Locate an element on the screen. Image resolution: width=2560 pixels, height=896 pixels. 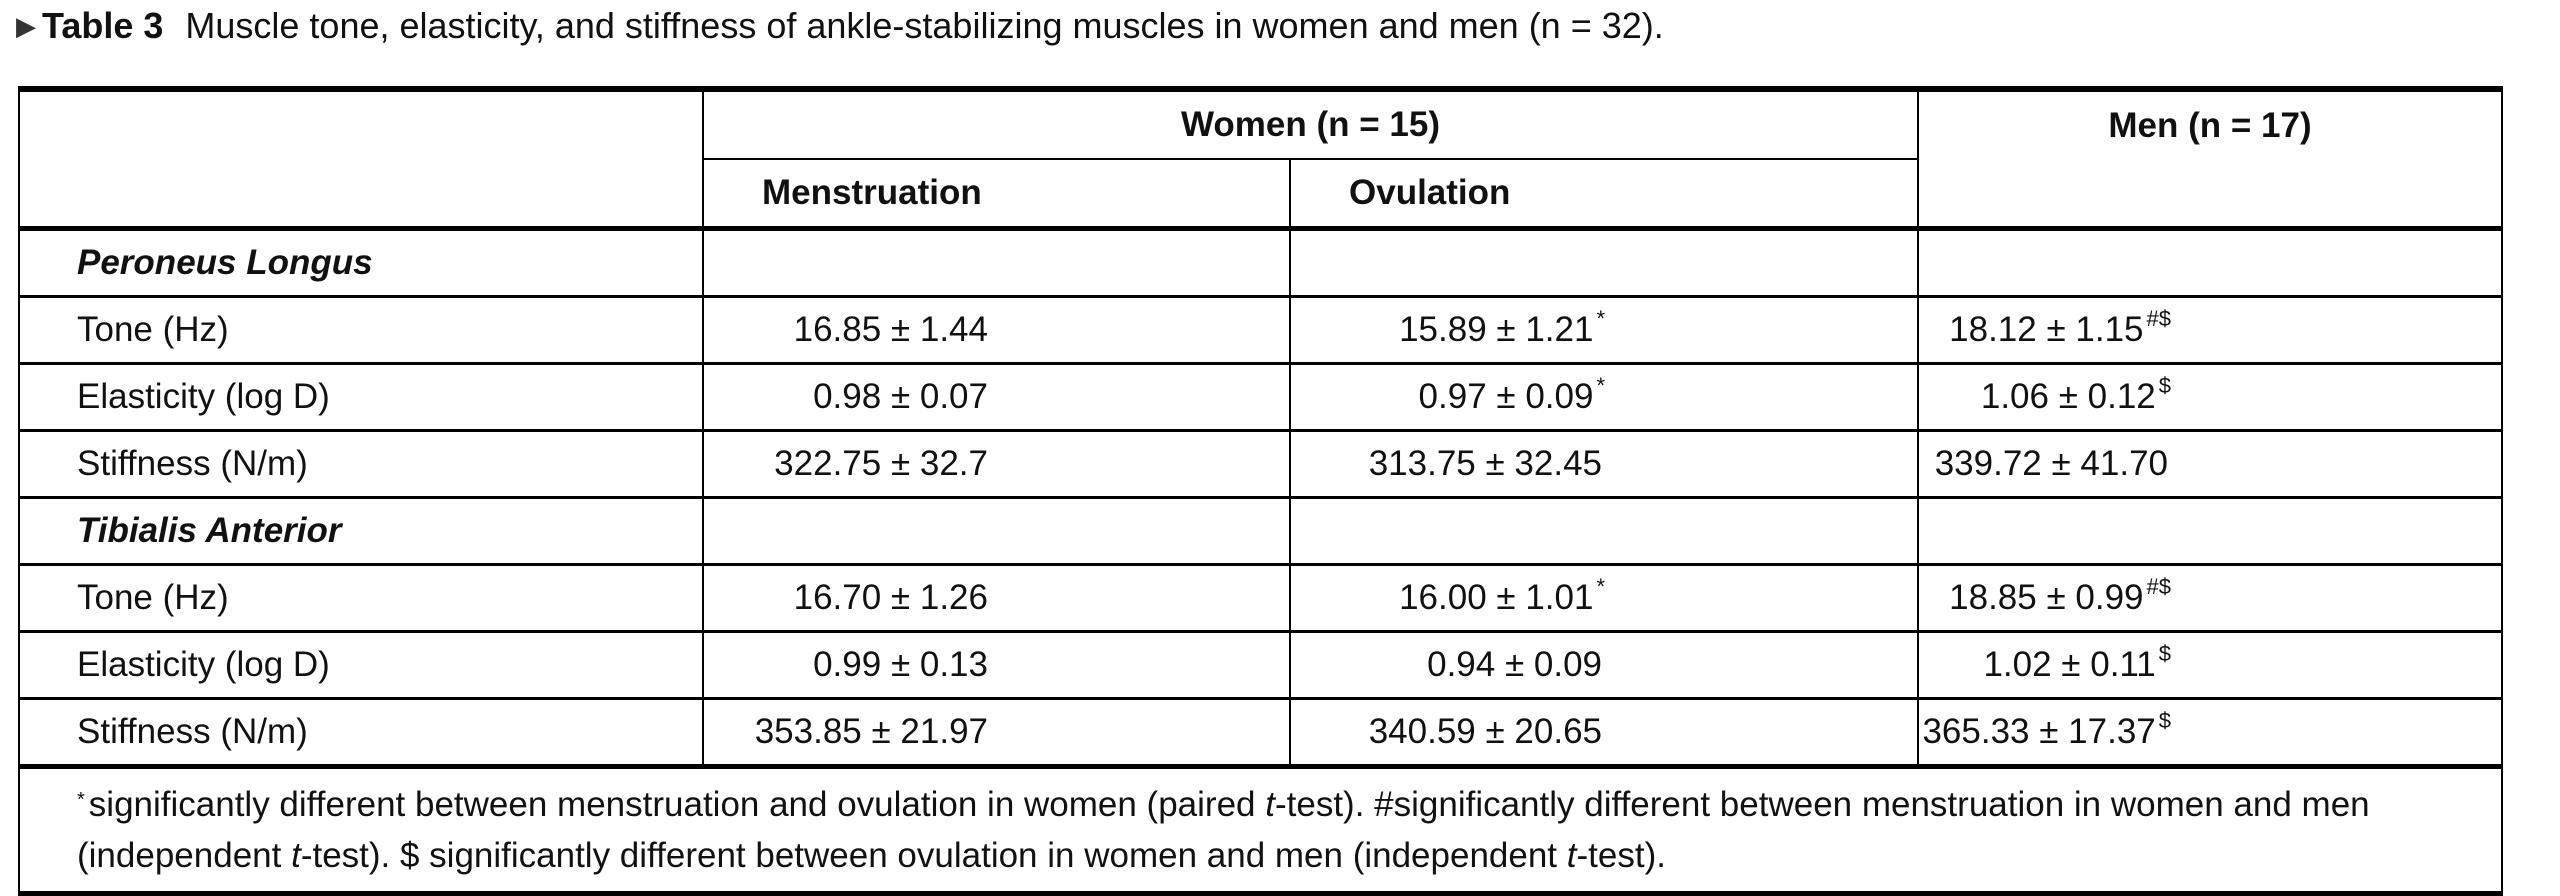
triangle-marker-icon: ▶ is located at coordinates (26, 25).